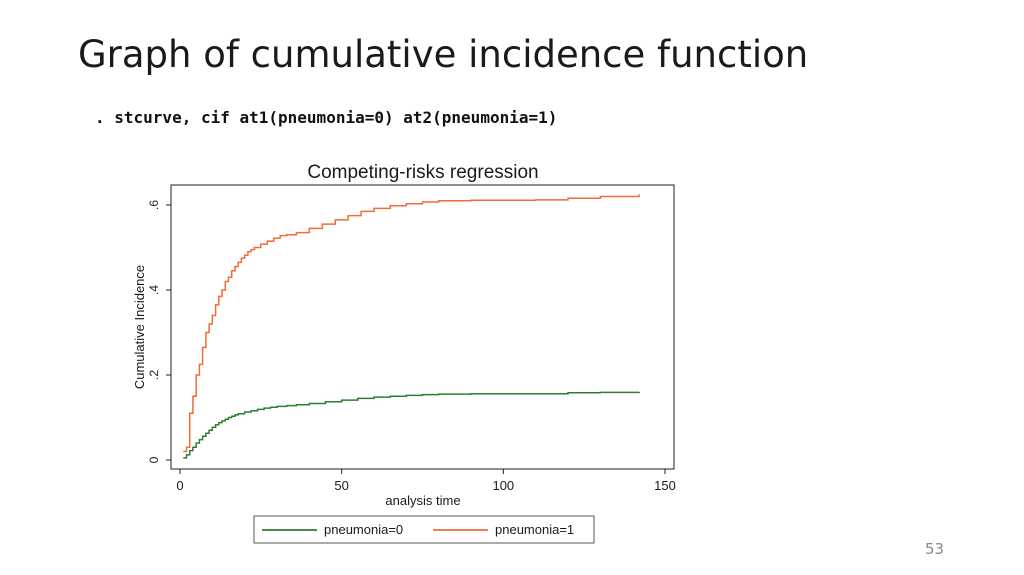 This screenshot has height=575, width=1024. I want to click on x-tick-label: 0, so click(179, 485).